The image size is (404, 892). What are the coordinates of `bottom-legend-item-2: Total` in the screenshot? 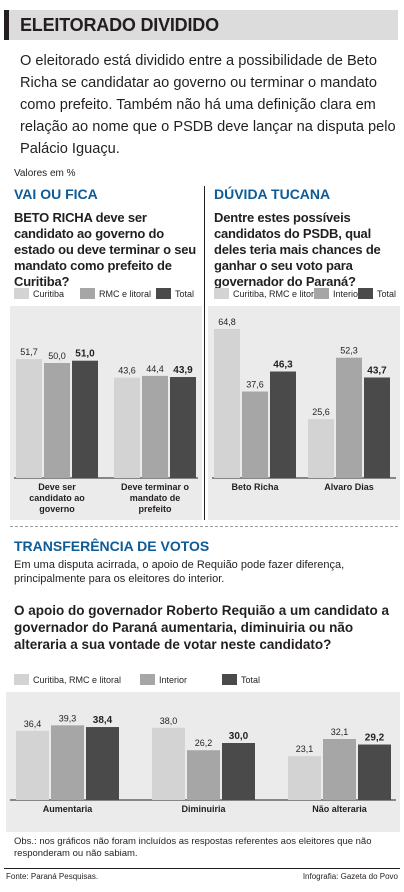 It's located at (241, 679).